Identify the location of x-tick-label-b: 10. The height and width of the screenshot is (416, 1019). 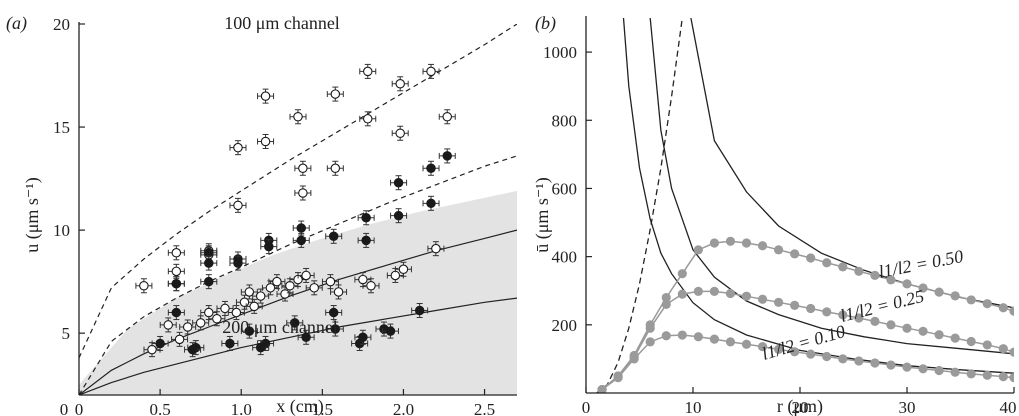
(693, 407).